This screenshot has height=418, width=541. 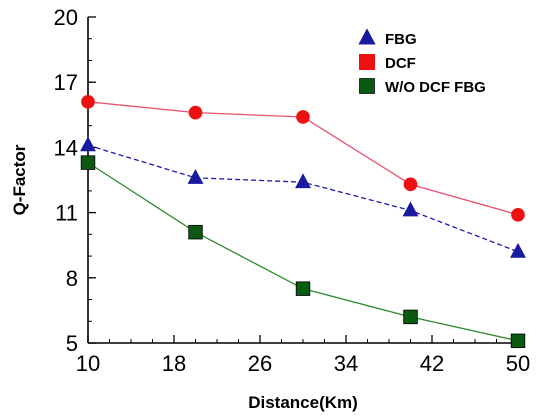 What do you see at coordinates (66, 82) in the screenshot?
I see `y-tick-label: 17` at bounding box center [66, 82].